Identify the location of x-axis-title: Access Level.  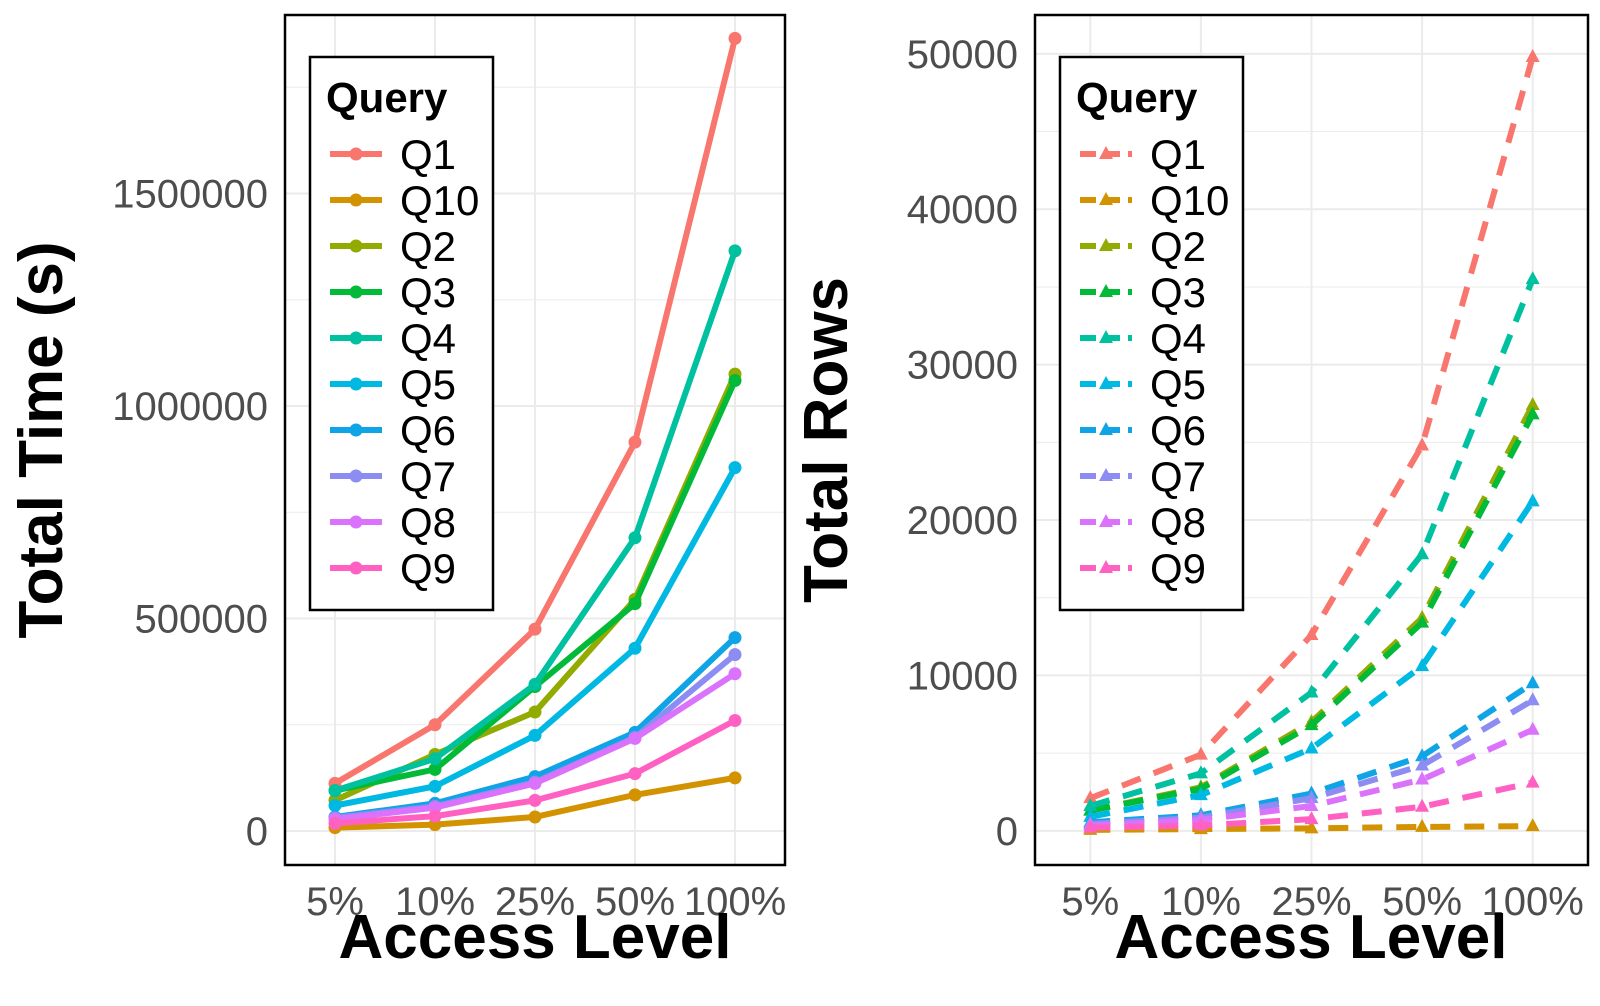
(535, 937).